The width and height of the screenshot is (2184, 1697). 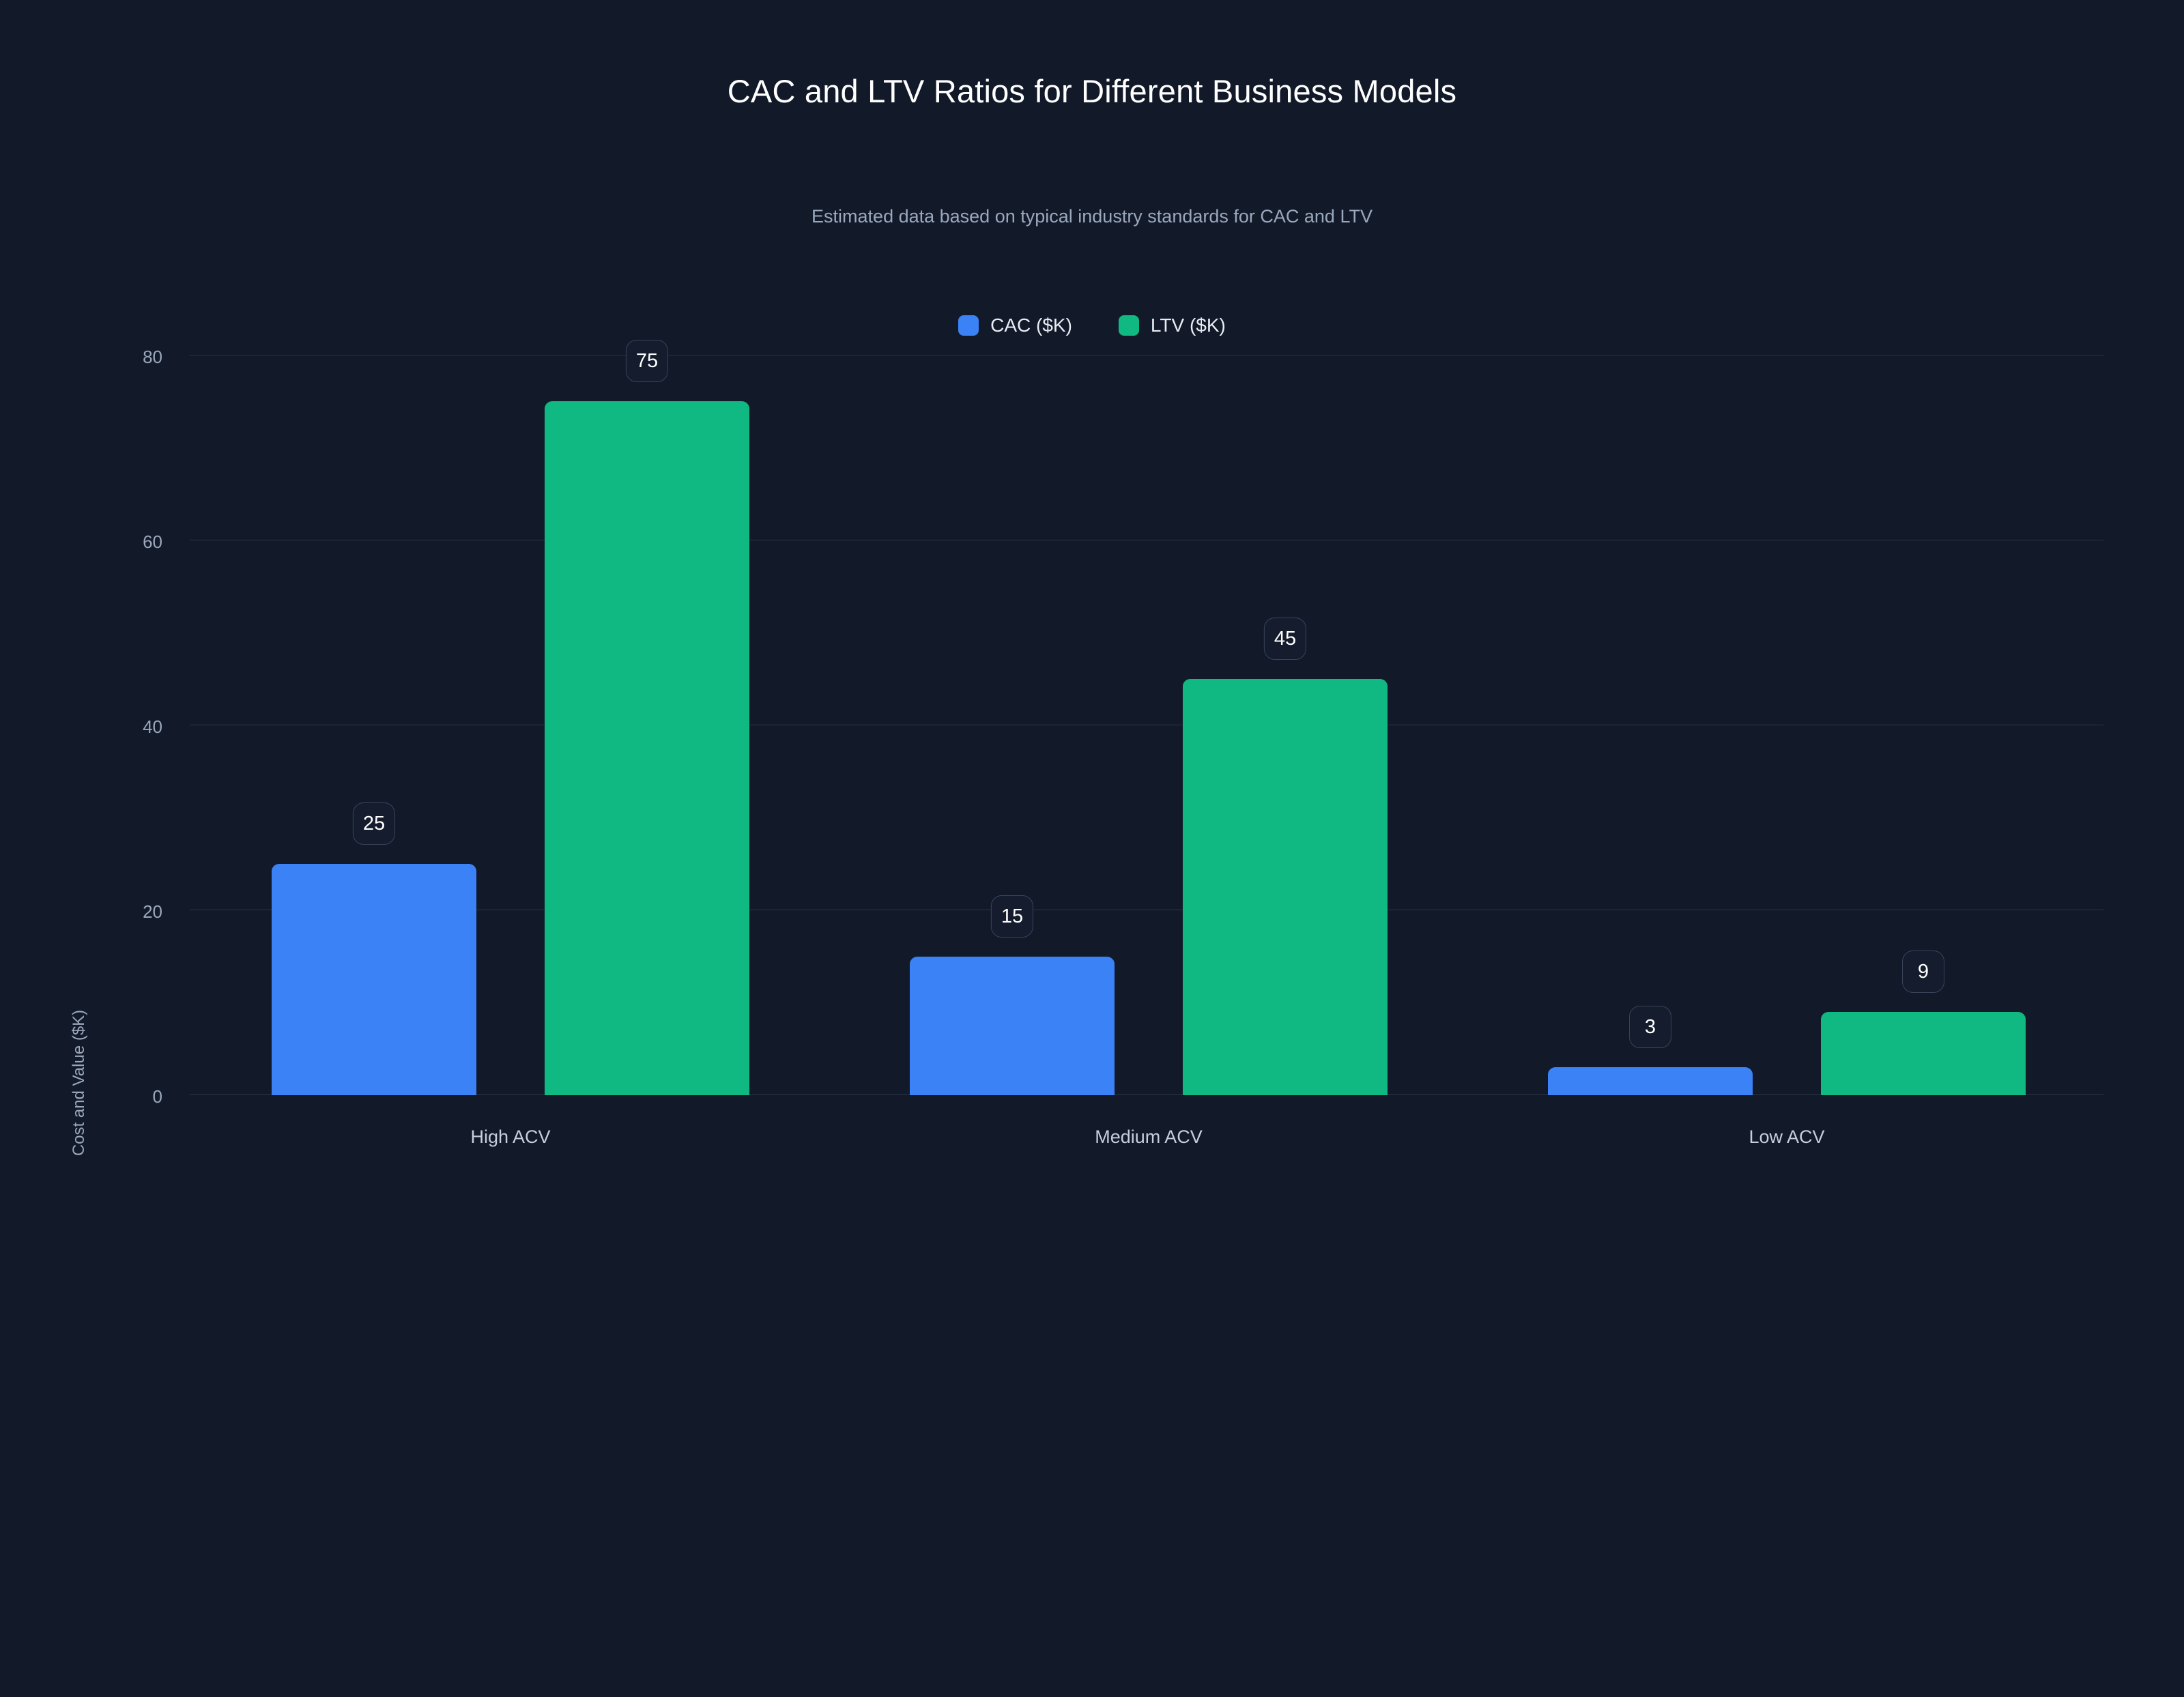 I want to click on bar-medium-acv-ltv, so click(x=1285, y=887).